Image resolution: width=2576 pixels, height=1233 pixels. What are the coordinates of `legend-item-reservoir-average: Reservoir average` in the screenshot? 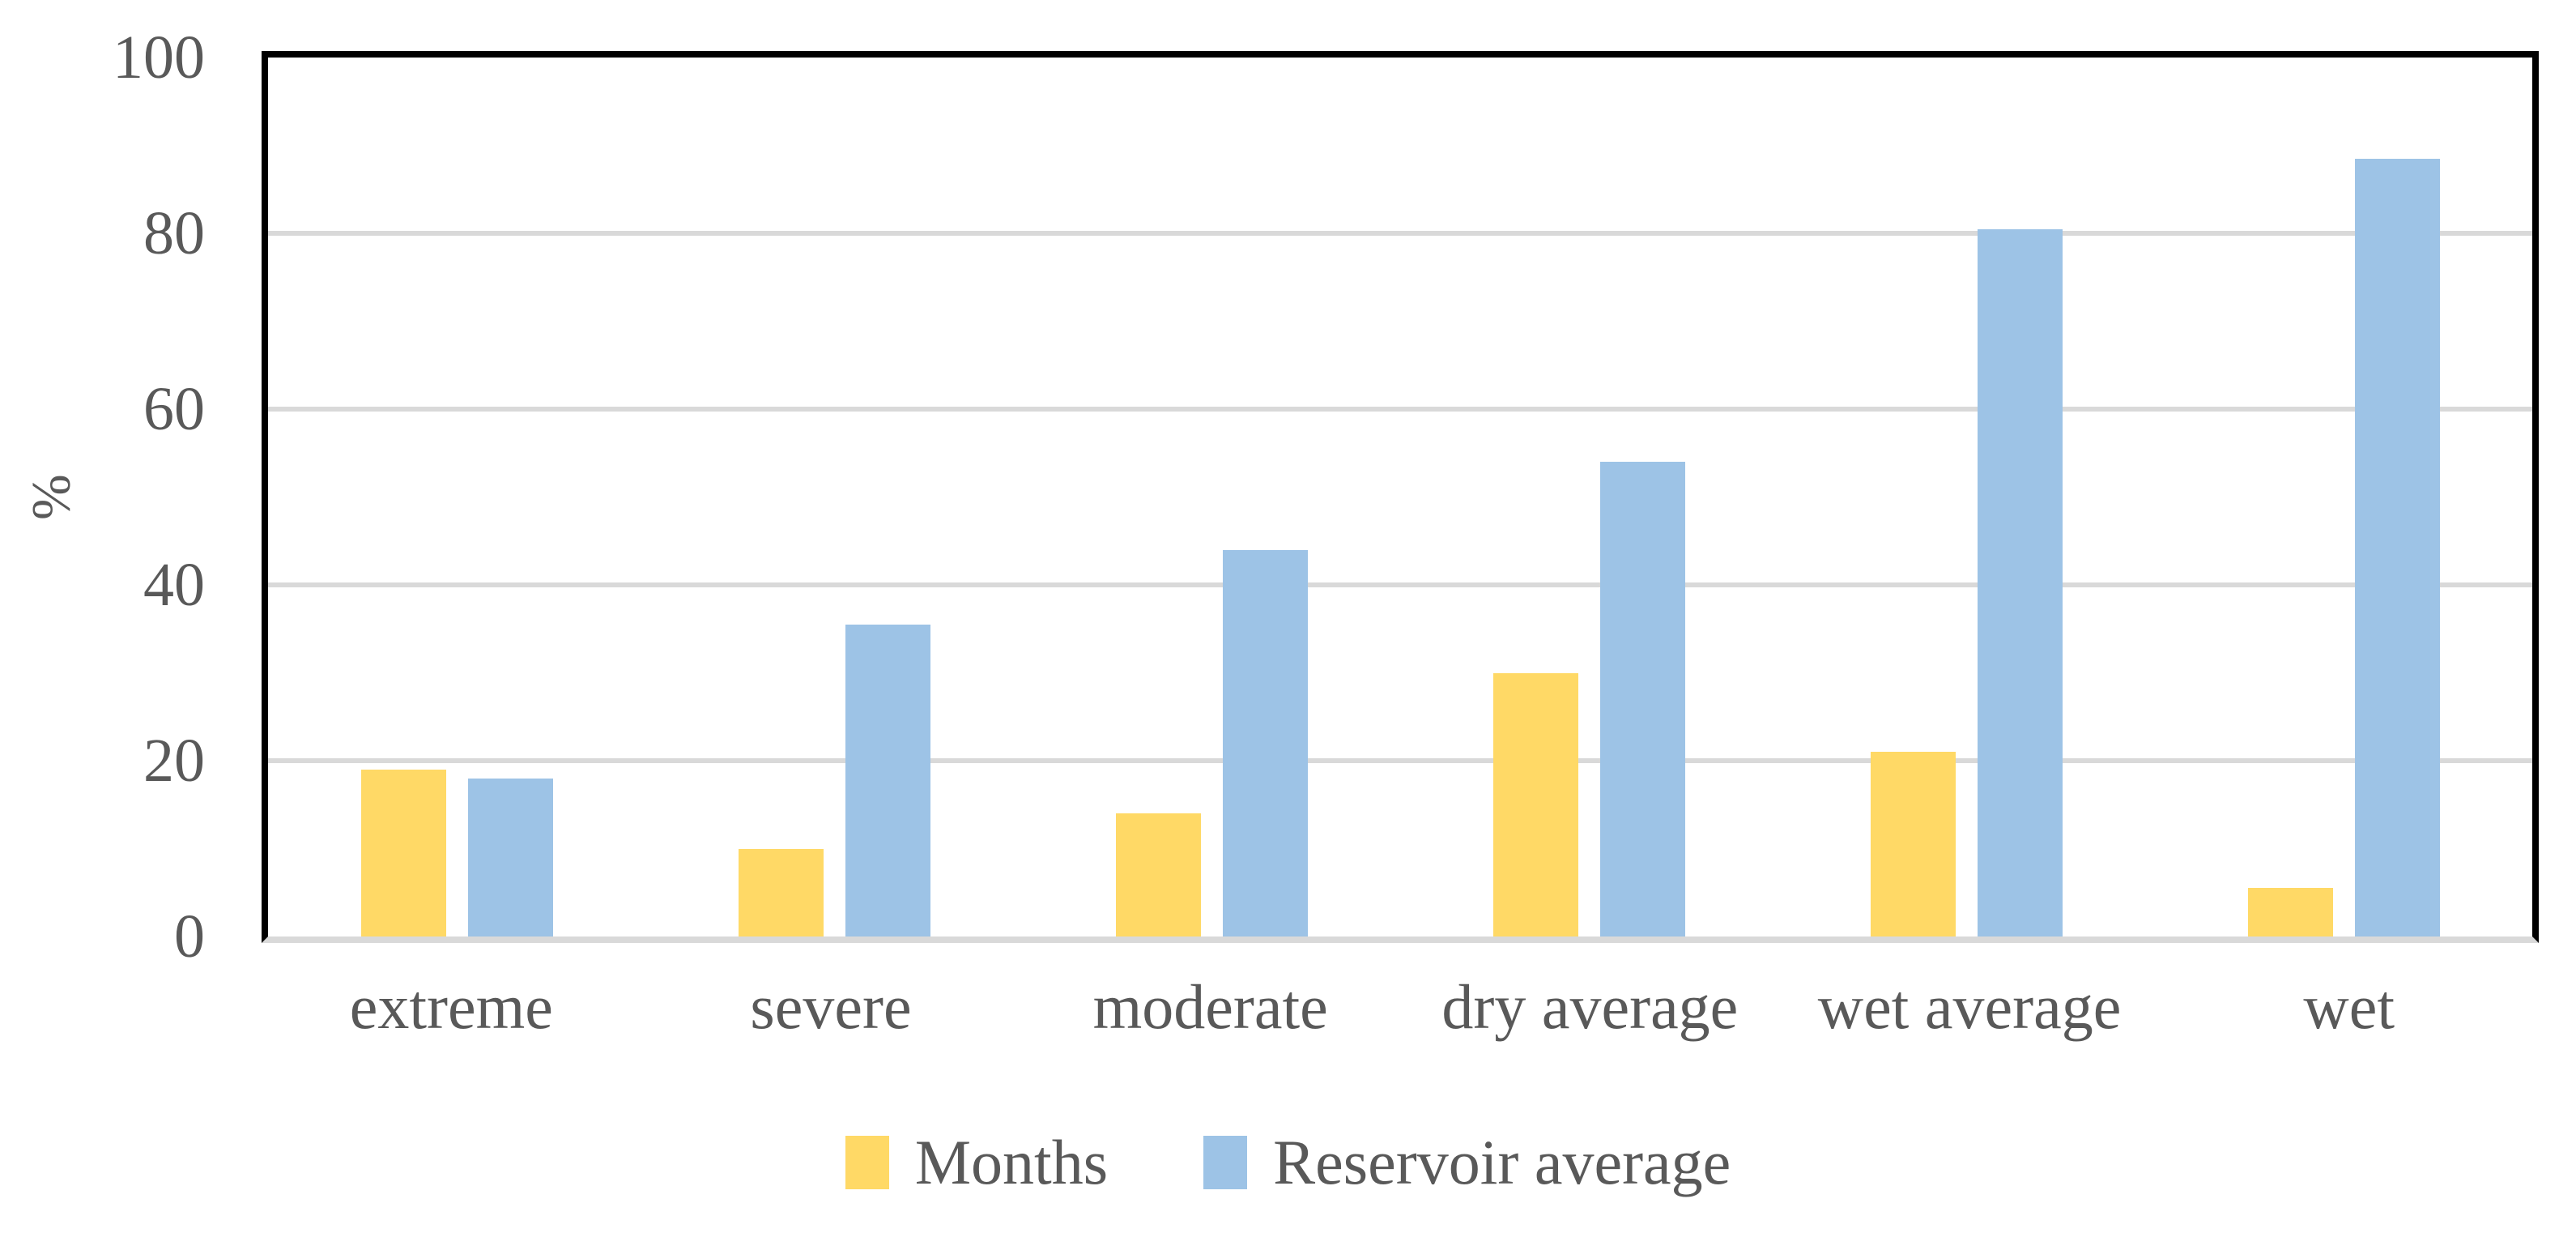 It's located at (1467, 1162).